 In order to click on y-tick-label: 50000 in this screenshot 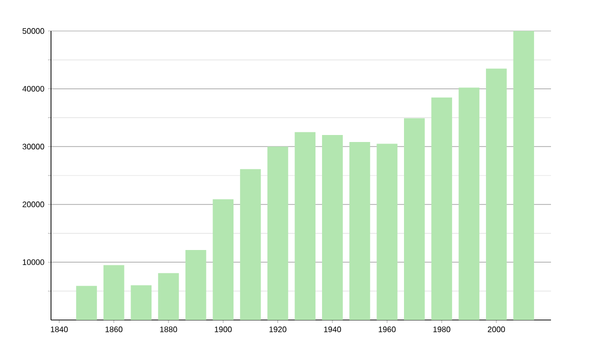, I will do `click(33, 31)`.